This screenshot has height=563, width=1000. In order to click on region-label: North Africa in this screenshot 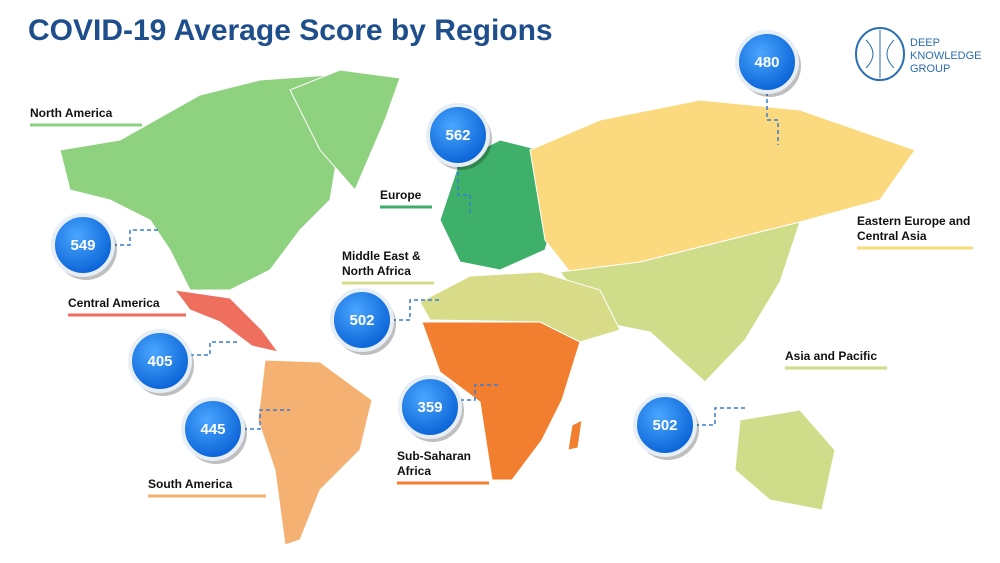, I will do `click(376, 271)`.